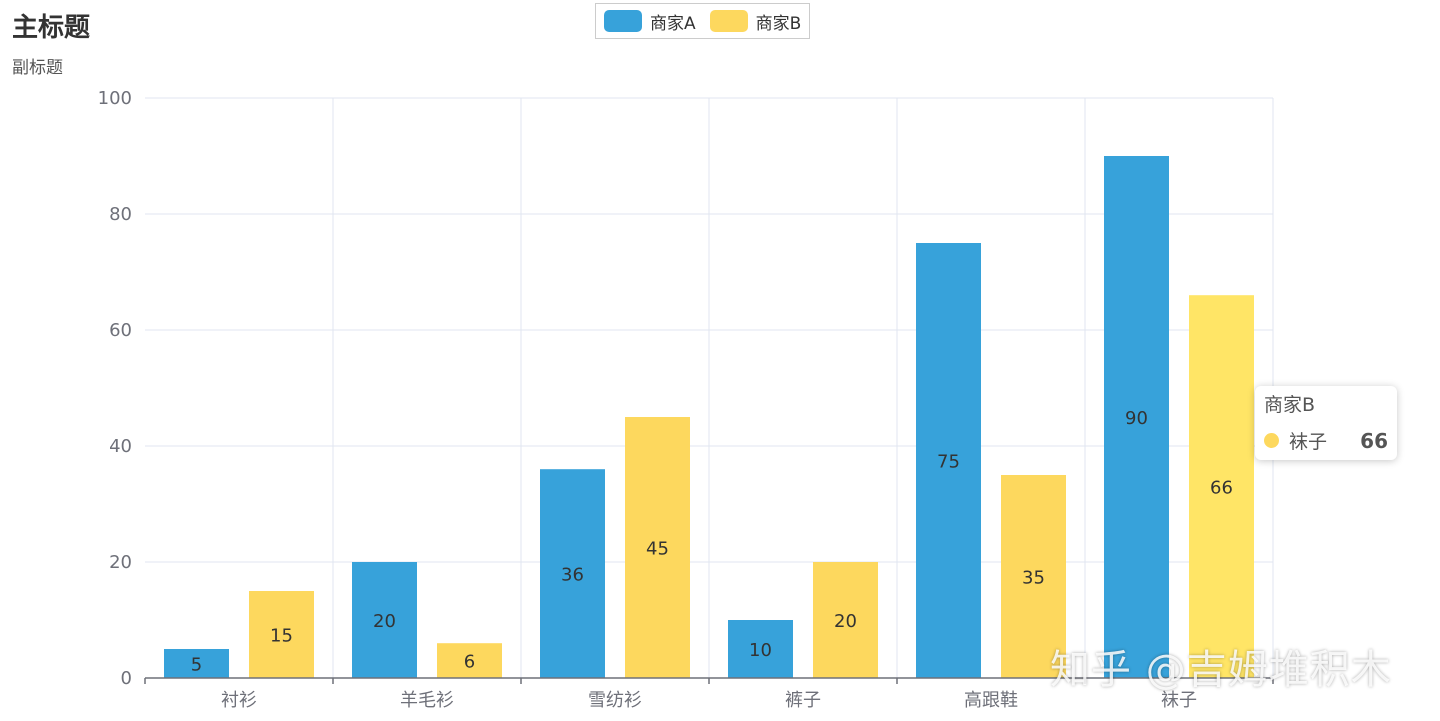 This screenshot has height=721, width=1440. What do you see at coordinates (51, 28) in the screenshot?
I see `chart-title: 主标题` at bounding box center [51, 28].